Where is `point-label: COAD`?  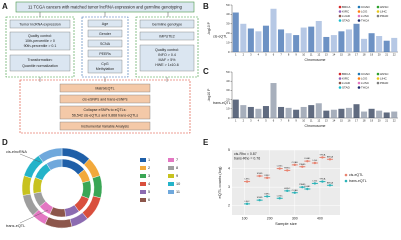
point-label: COAD is located at coordinates (295, 162).